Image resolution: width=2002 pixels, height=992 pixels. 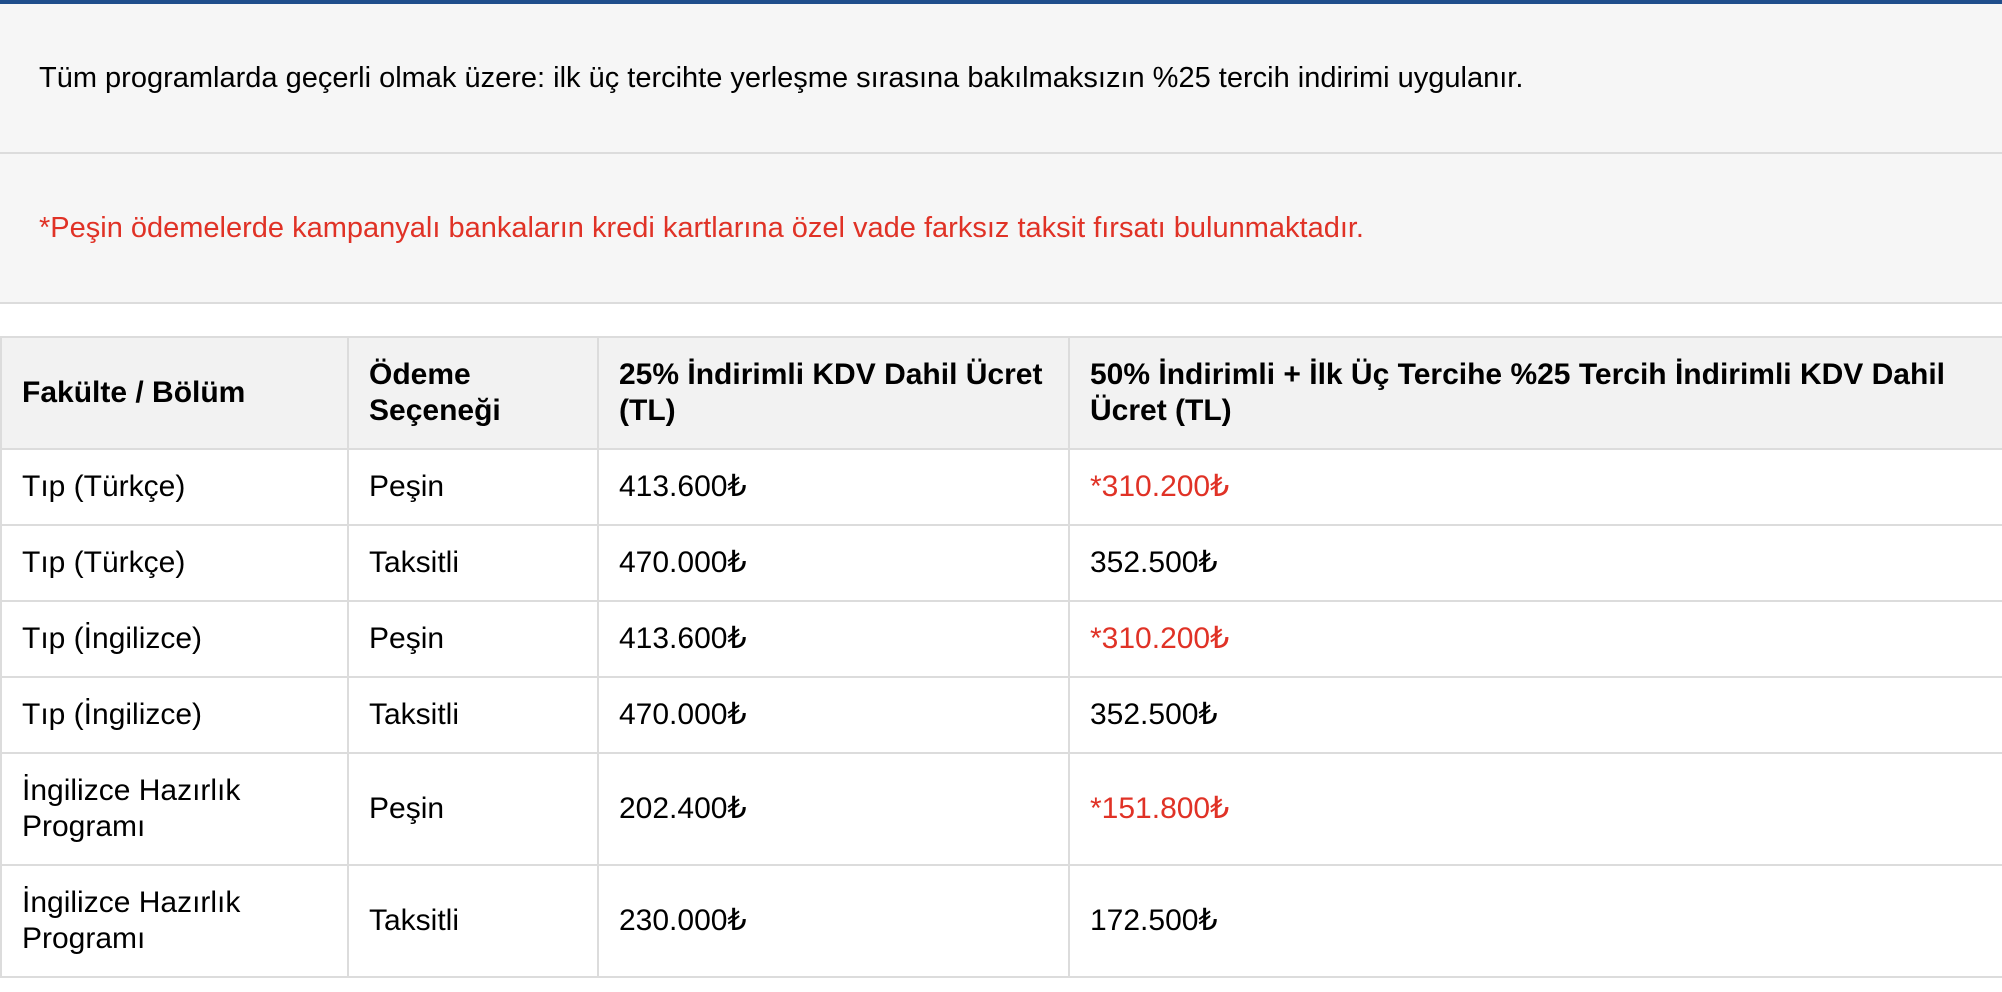 I want to click on table-row: Tıp (Türkçe) Taksitli 470.000₺ 352.500₺, so click(x=1001, y=563).